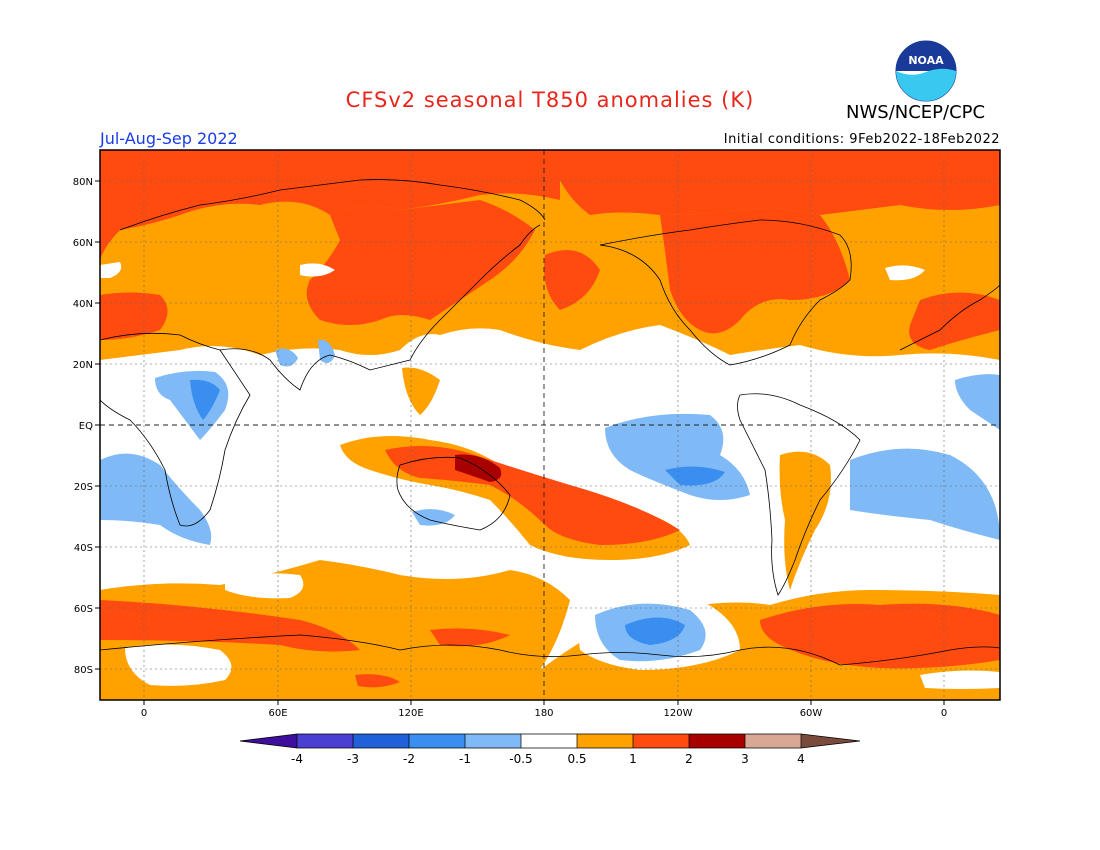 This screenshot has height=850, width=1100. Describe the element at coordinates (811, 713) in the screenshot. I see `lon-label: 60W` at that location.